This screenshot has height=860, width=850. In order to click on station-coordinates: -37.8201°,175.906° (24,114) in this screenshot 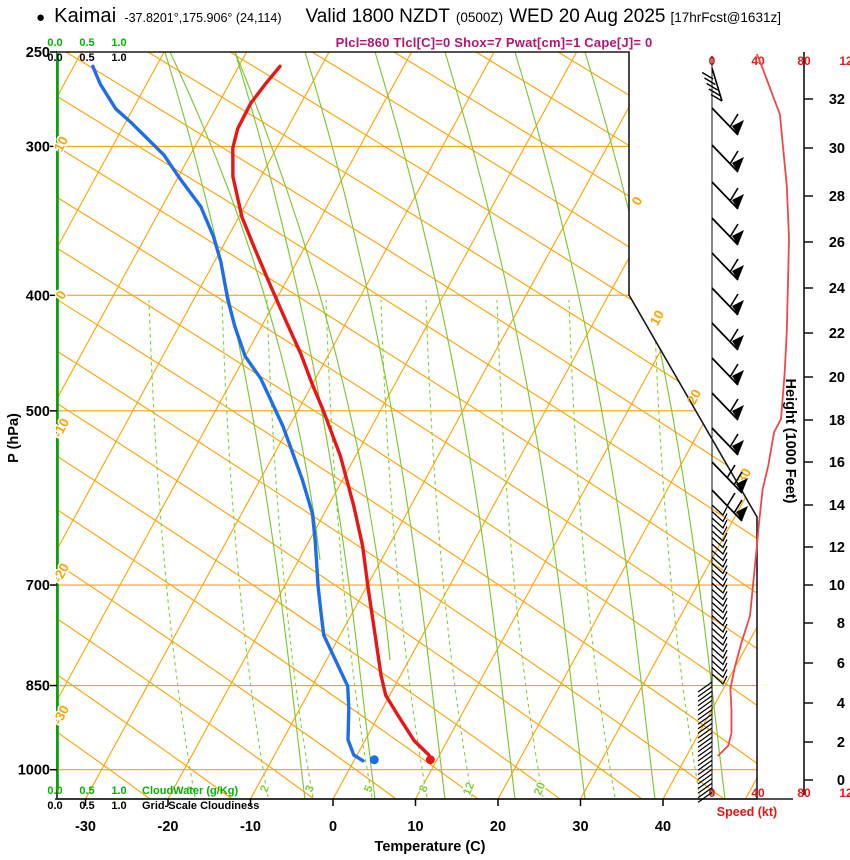, I will do `click(203, 18)`.